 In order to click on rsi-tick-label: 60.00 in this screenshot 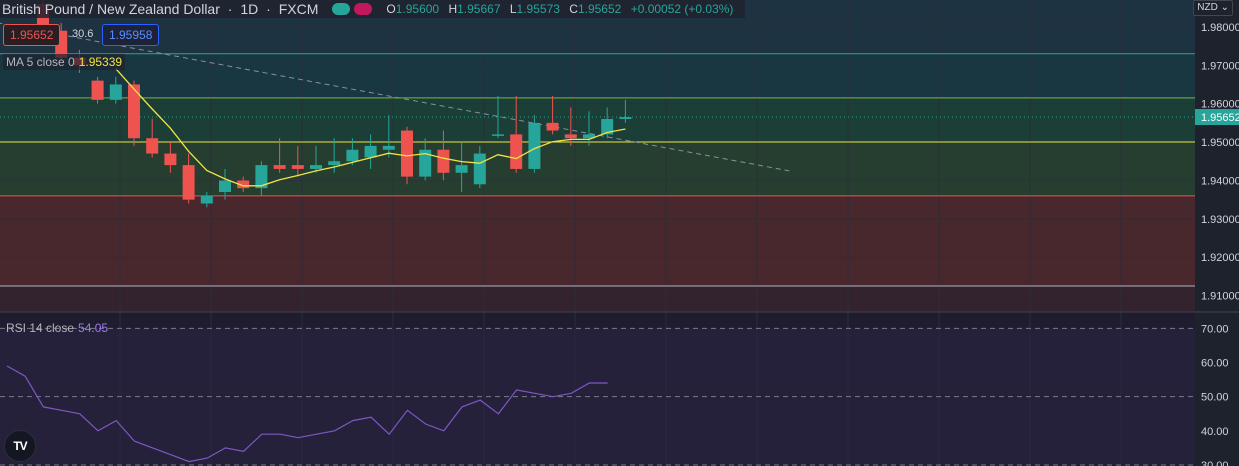, I will do `click(1215, 364)`.